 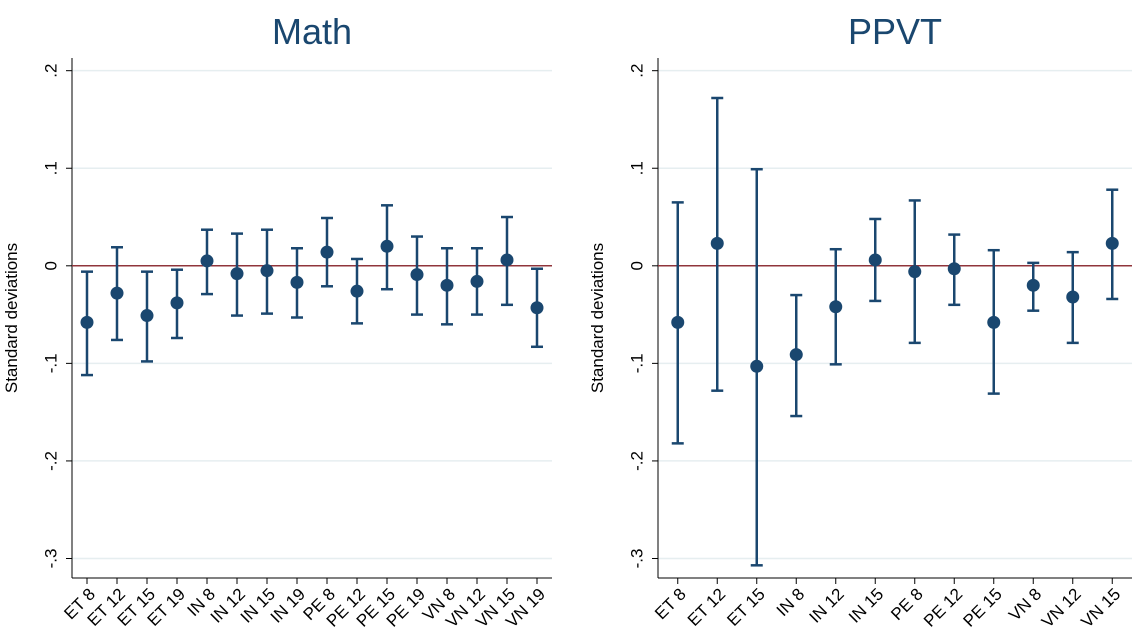 I want to click on x-tick-label: IN 19, so click(x=288, y=606).